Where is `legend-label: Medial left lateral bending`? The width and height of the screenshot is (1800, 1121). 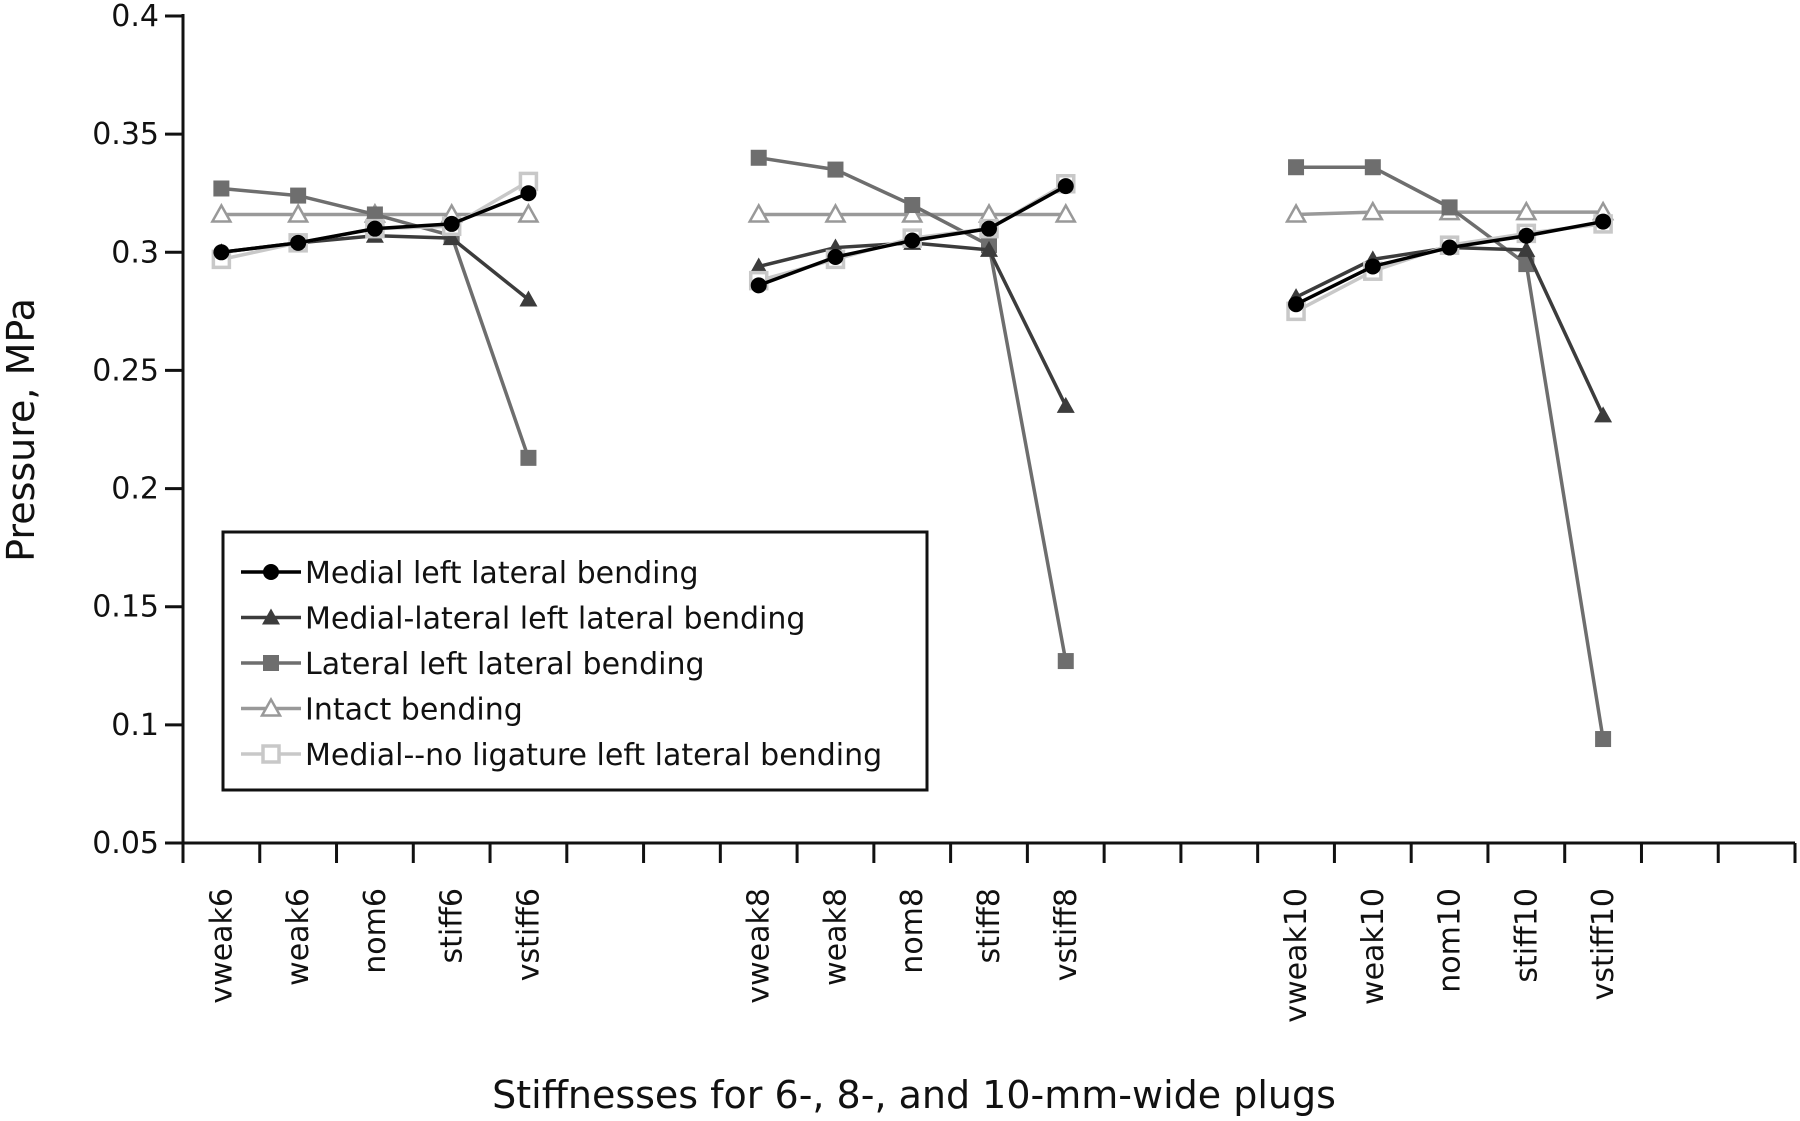 legend-label: Medial left lateral bending is located at coordinates (502, 573).